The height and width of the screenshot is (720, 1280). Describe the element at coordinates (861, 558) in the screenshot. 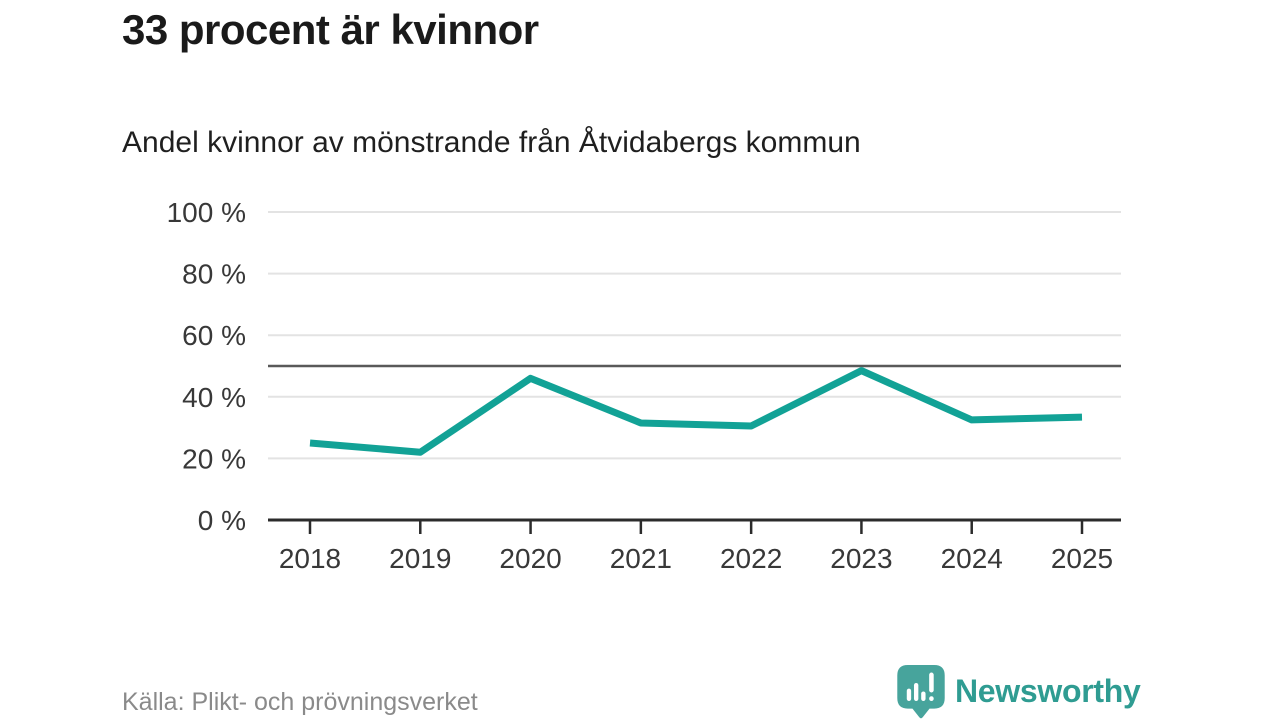

I see `x-tick-label: 2023` at that location.